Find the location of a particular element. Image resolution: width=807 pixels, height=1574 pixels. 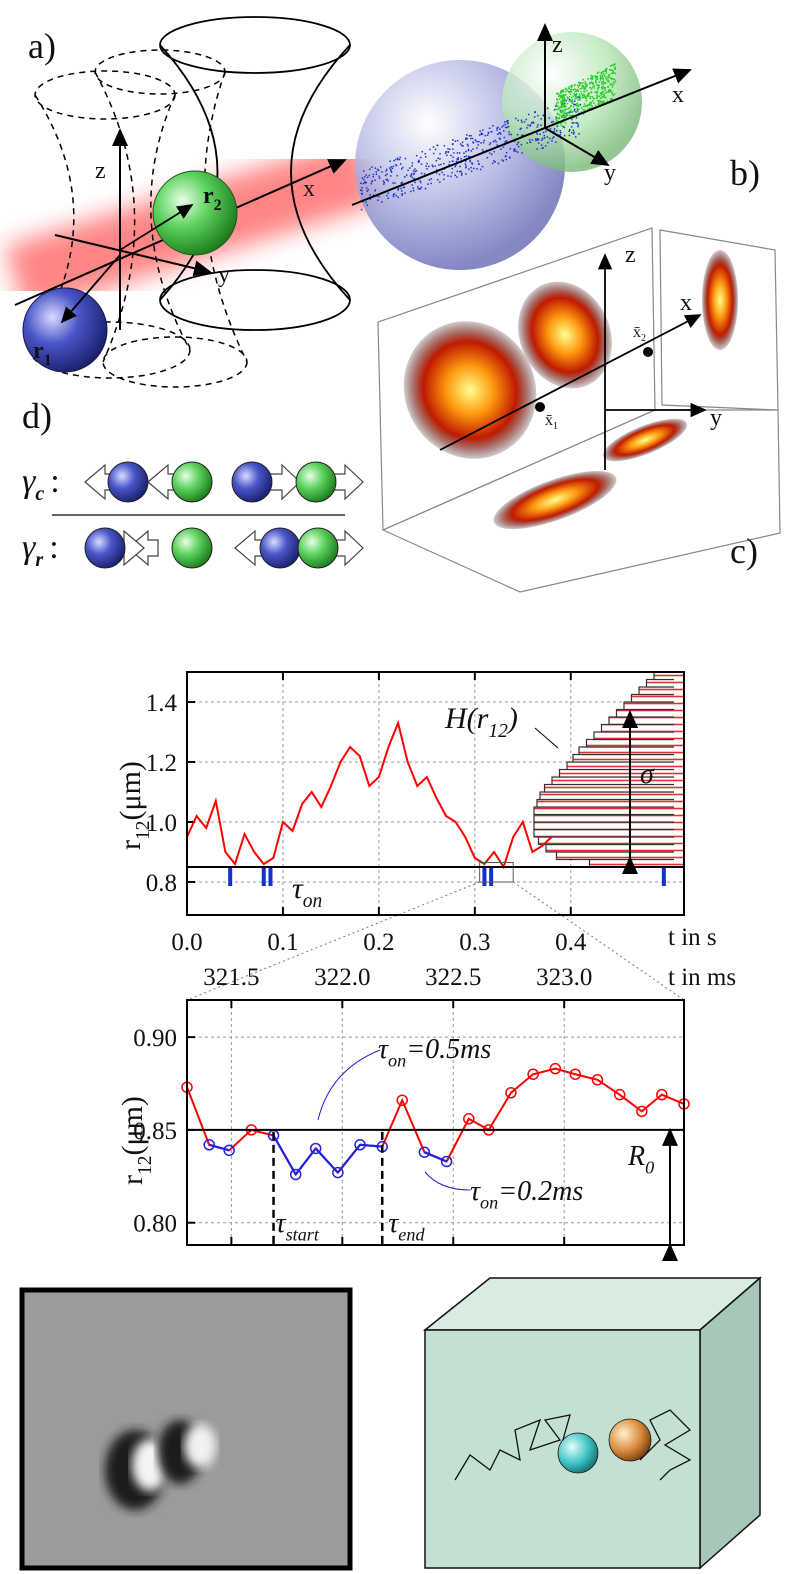

label-part: r is located at coordinates (39, 560).